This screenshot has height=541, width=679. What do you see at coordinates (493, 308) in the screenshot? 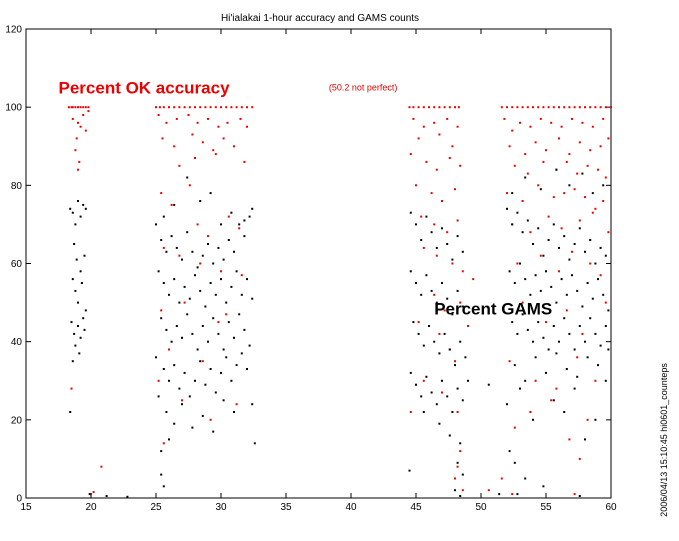
I see `annotation-label: Percent GAMS` at bounding box center [493, 308].